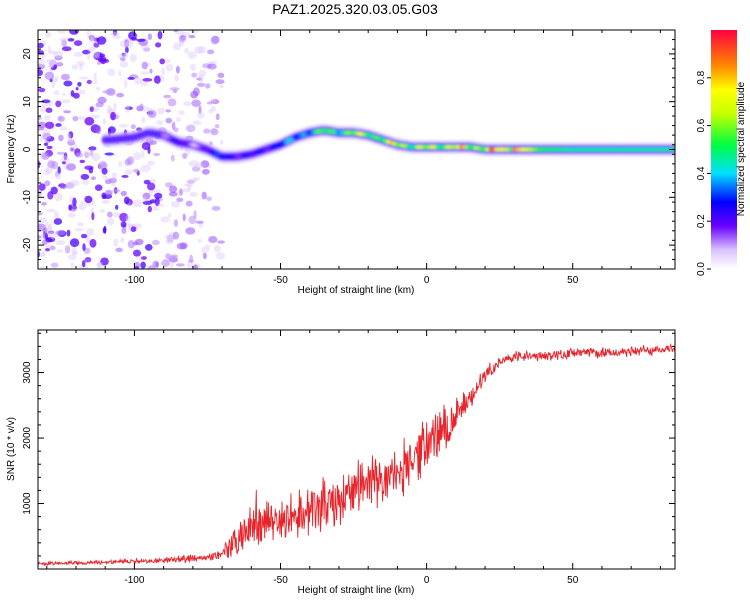 The image size is (750, 600). I want to click on colorbar-tick-label: 0.8, so click(701, 77).